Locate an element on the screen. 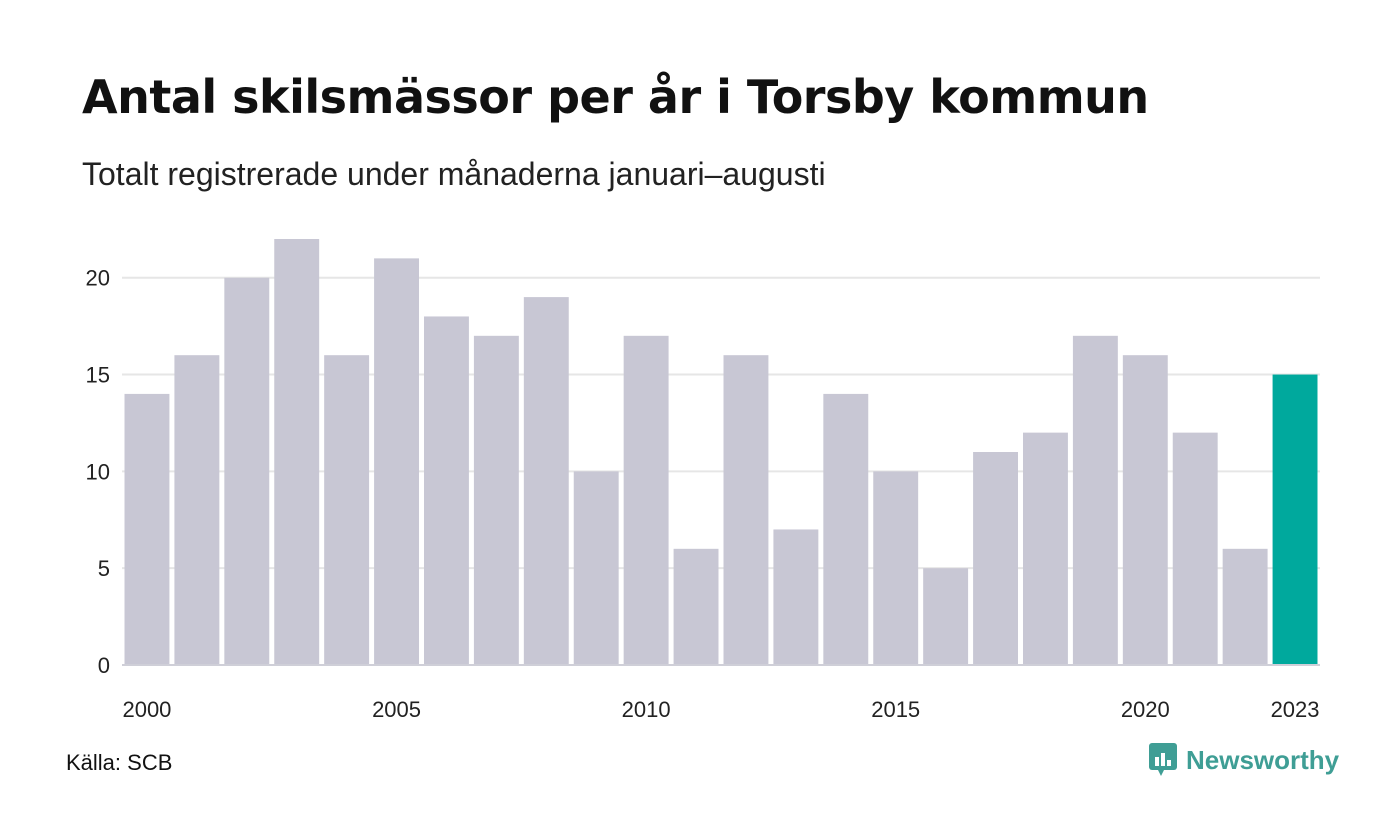 Image resolution: width=1400 pixels, height=840 pixels. brand-name: Newsworthy is located at coordinates (1263, 759).